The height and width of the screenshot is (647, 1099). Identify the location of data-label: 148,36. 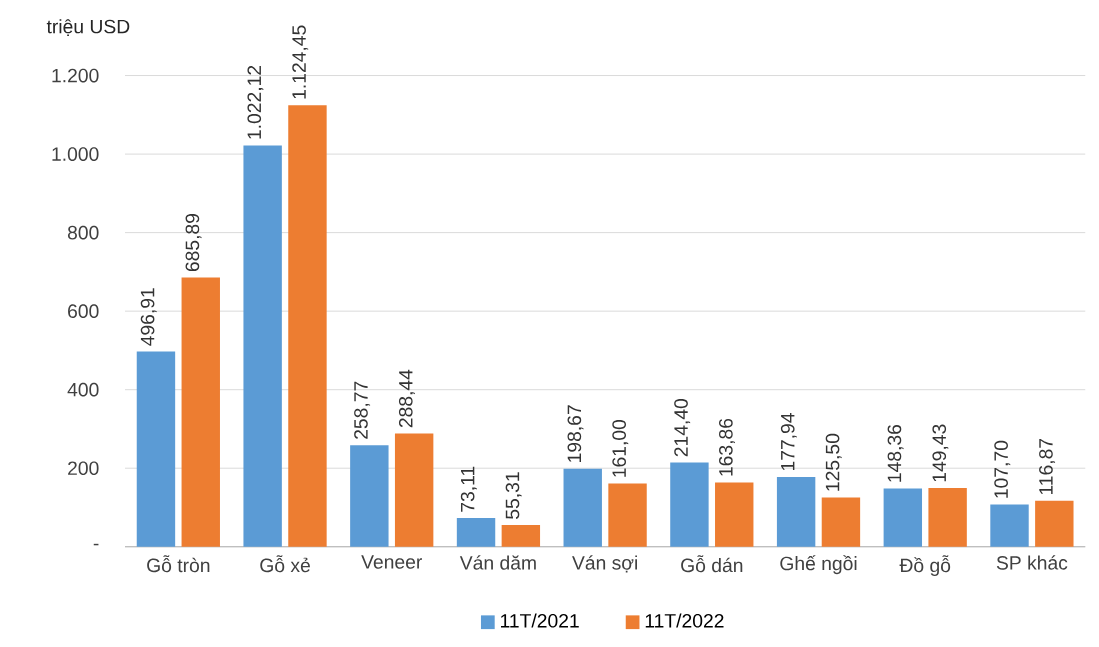
(895, 453).